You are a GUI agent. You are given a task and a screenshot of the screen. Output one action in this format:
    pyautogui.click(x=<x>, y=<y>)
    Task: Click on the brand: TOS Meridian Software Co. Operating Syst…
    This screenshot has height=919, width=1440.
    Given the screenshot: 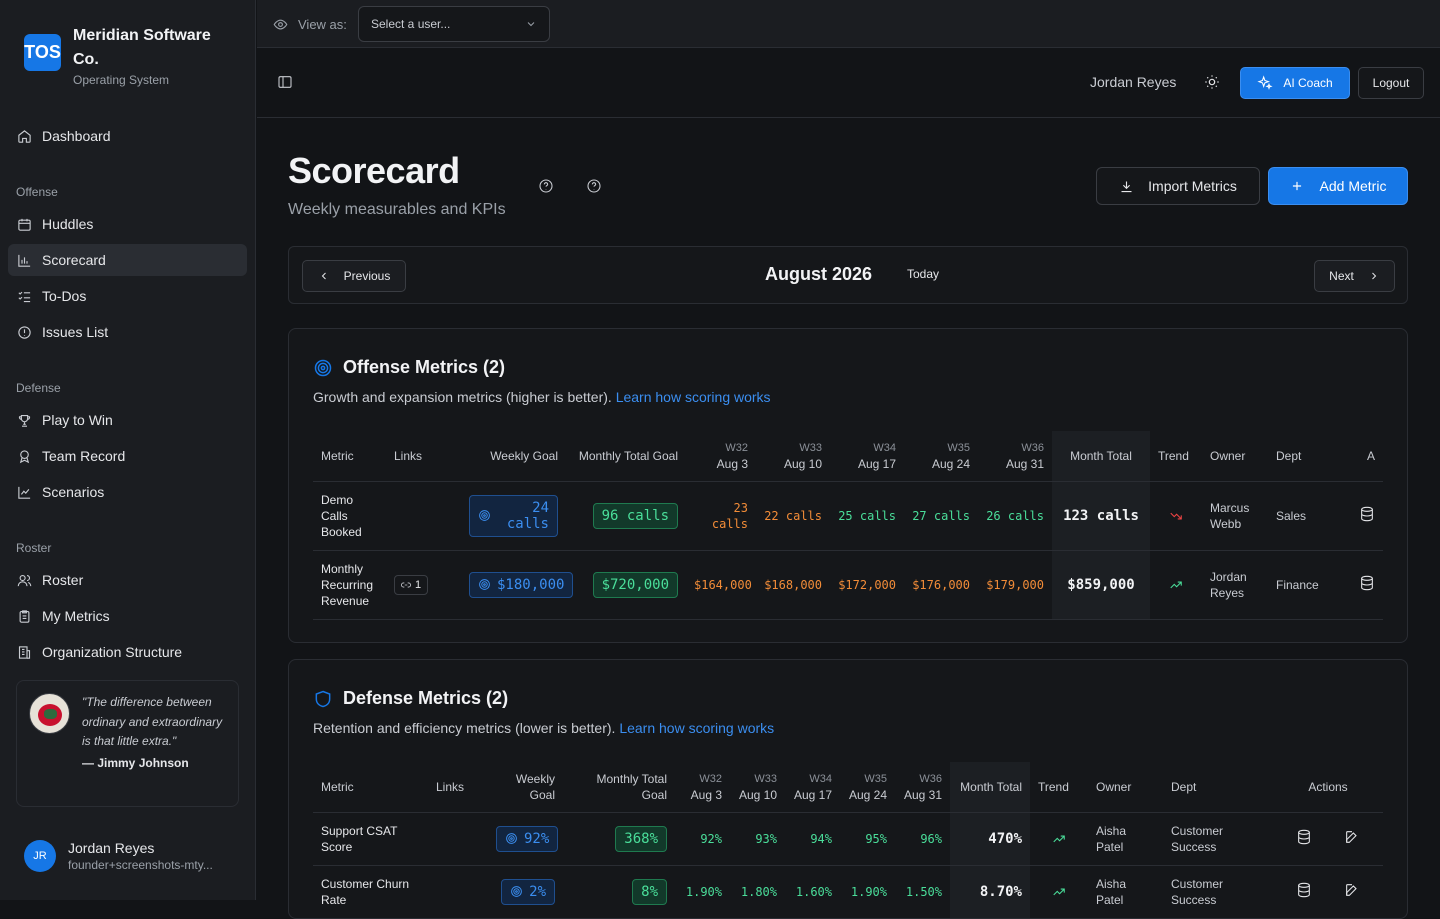 What is the action you would take?
    pyautogui.click(x=131, y=55)
    